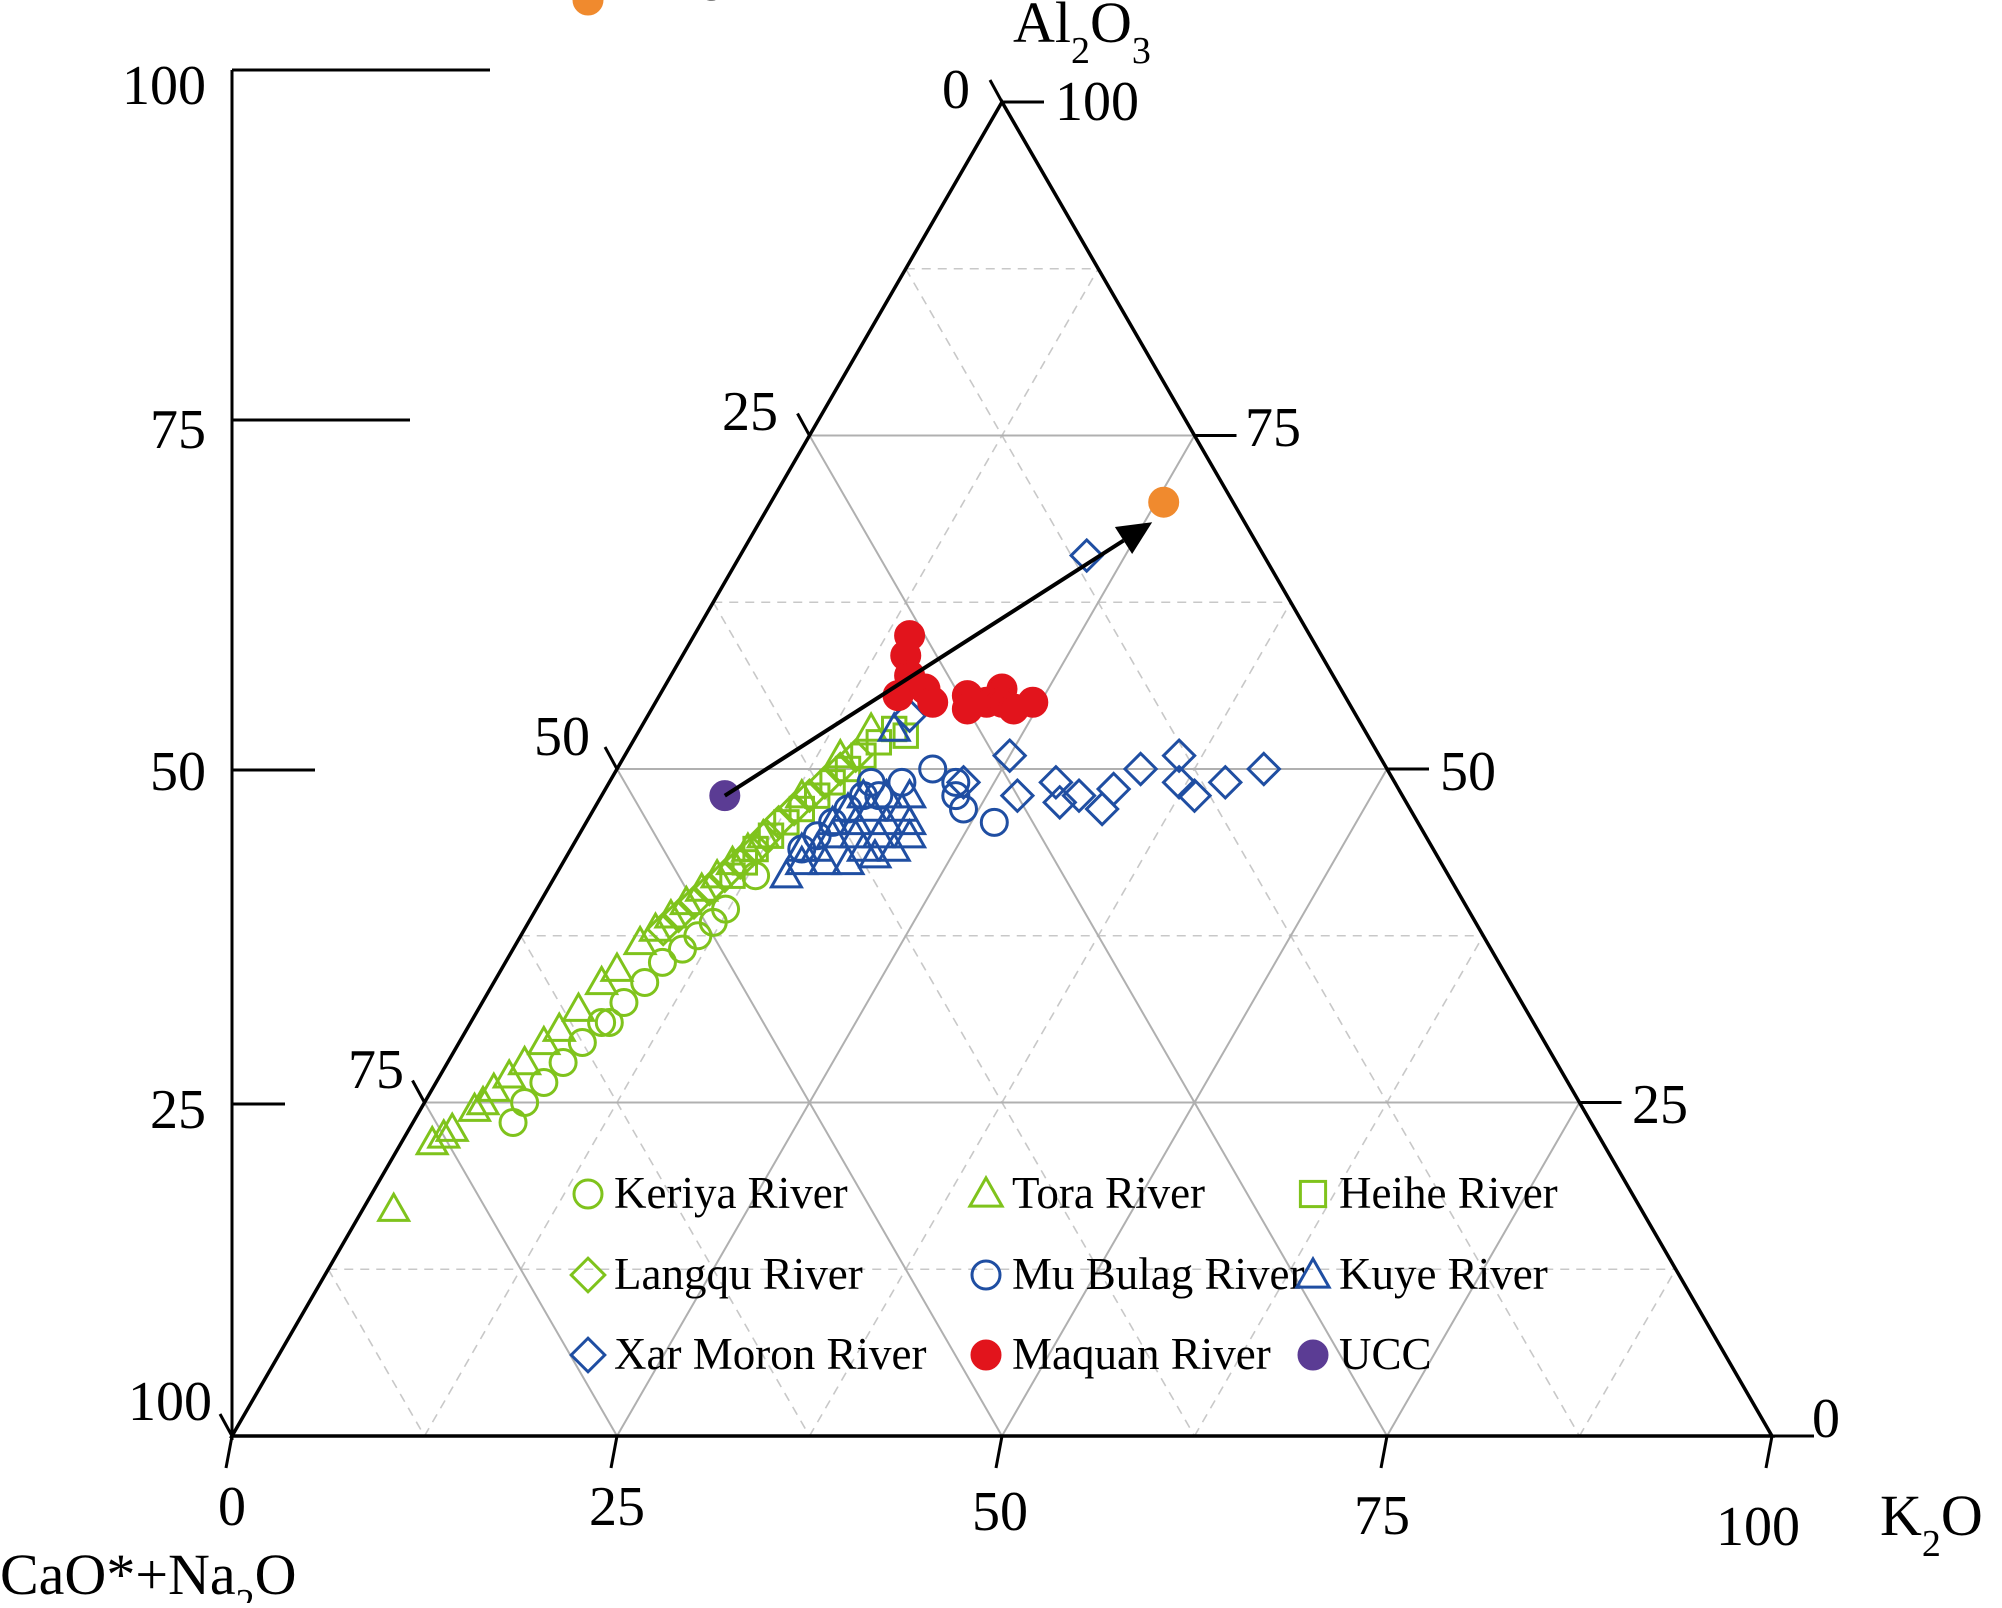  I want to click on legend-label: Kuye River, so click(1443, 1274).